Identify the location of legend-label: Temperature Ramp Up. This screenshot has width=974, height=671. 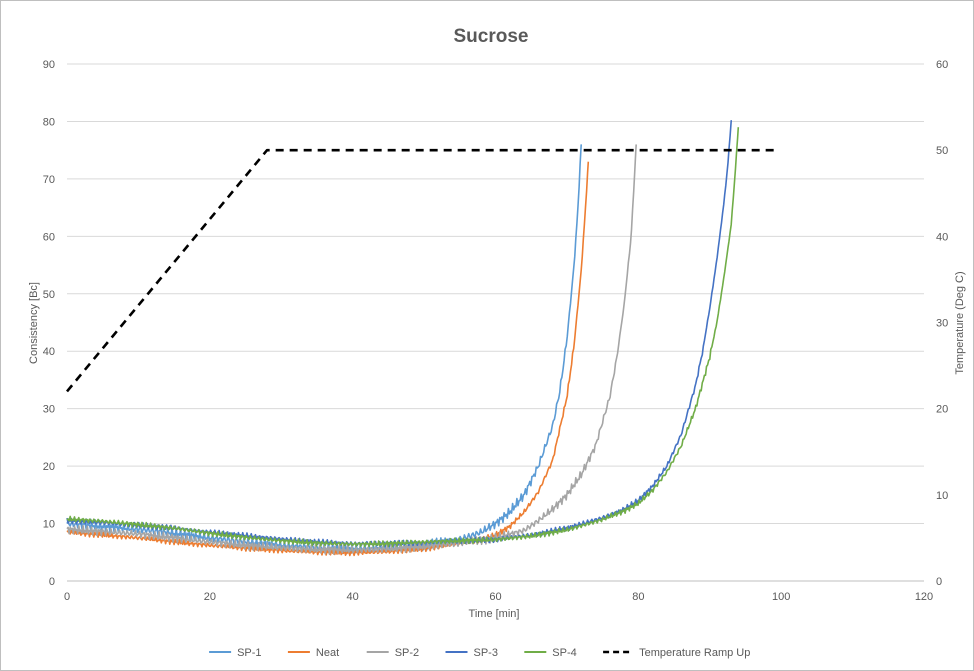
(694, 653).